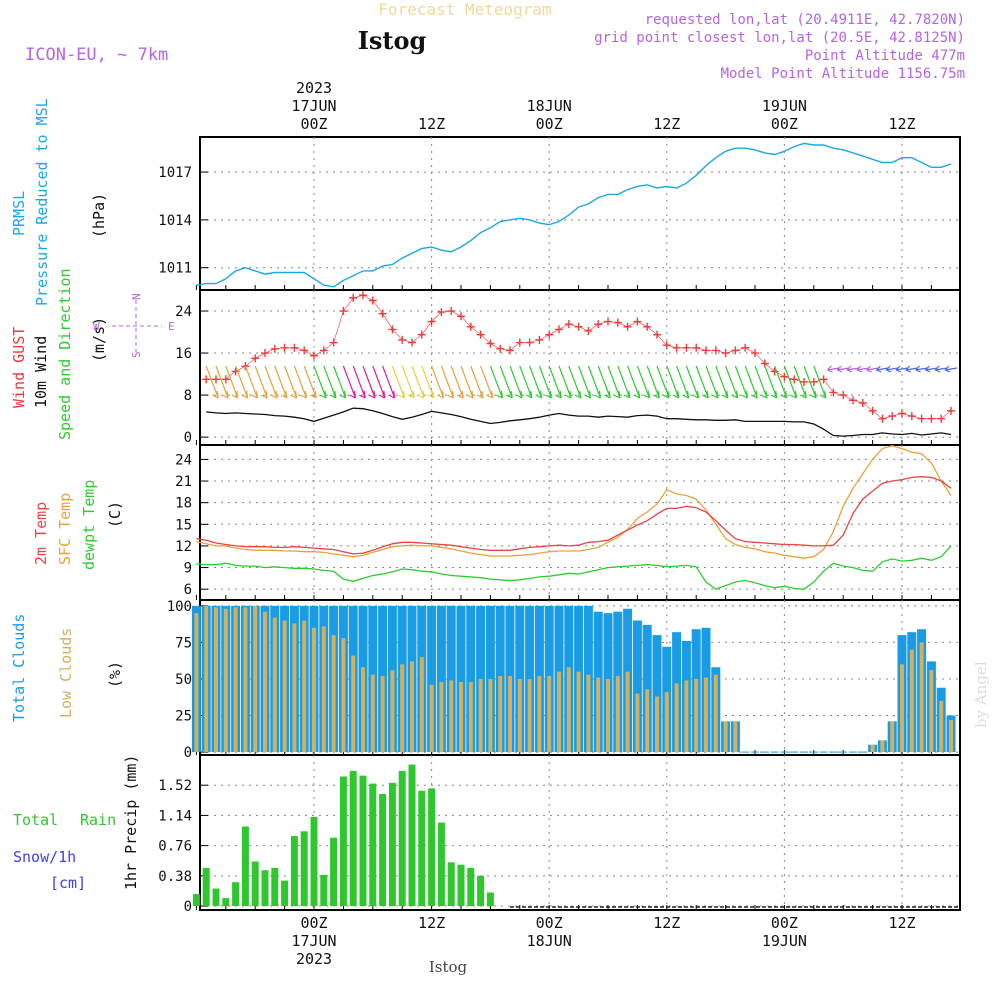 The width and height of the screenshot is (1000, 1004). Describe the element at coordinates (96, 55) in the screenshot. I see `model-label: ICON-EU, ~ 7km` at that location.